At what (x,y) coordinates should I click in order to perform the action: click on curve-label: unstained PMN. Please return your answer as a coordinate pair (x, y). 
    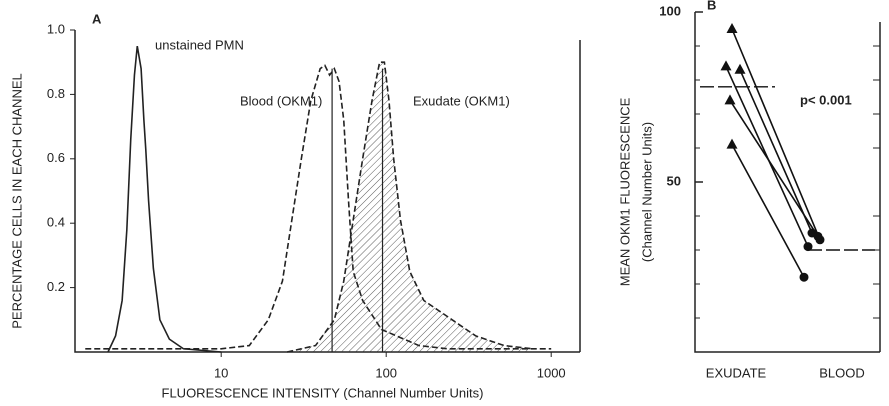
    Looking at the image, I should click on (199, 44).